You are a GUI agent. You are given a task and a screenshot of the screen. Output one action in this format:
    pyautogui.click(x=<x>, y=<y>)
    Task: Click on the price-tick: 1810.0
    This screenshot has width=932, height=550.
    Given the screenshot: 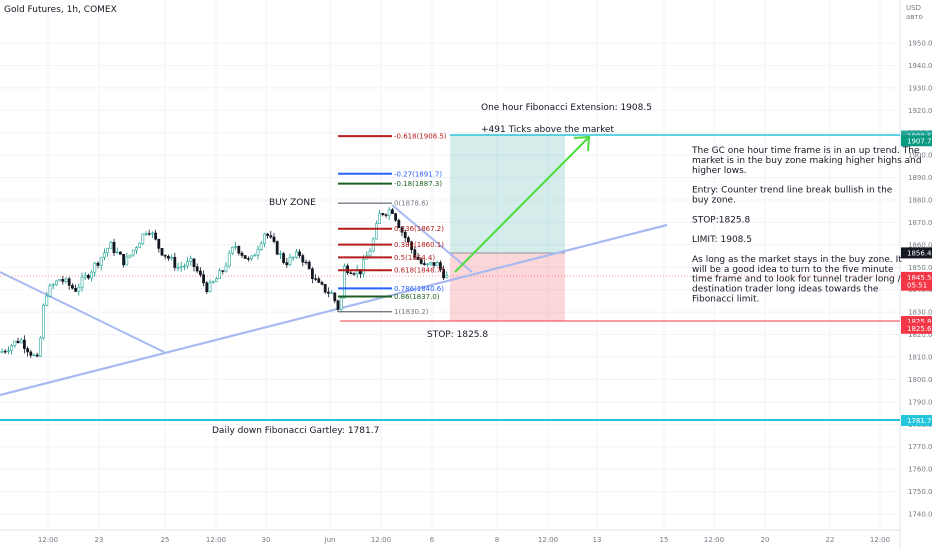 What is the action you would take?
    pyautogui.click(x=920, y=358)
    